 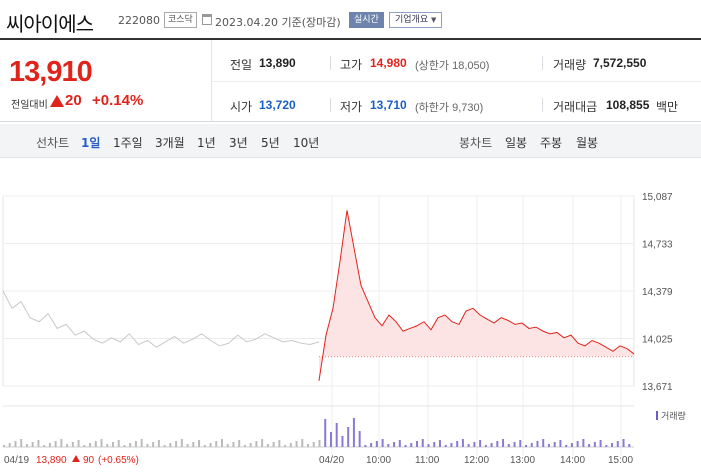 I want to click on open-value: 13,720, so click(x=277, y=105).